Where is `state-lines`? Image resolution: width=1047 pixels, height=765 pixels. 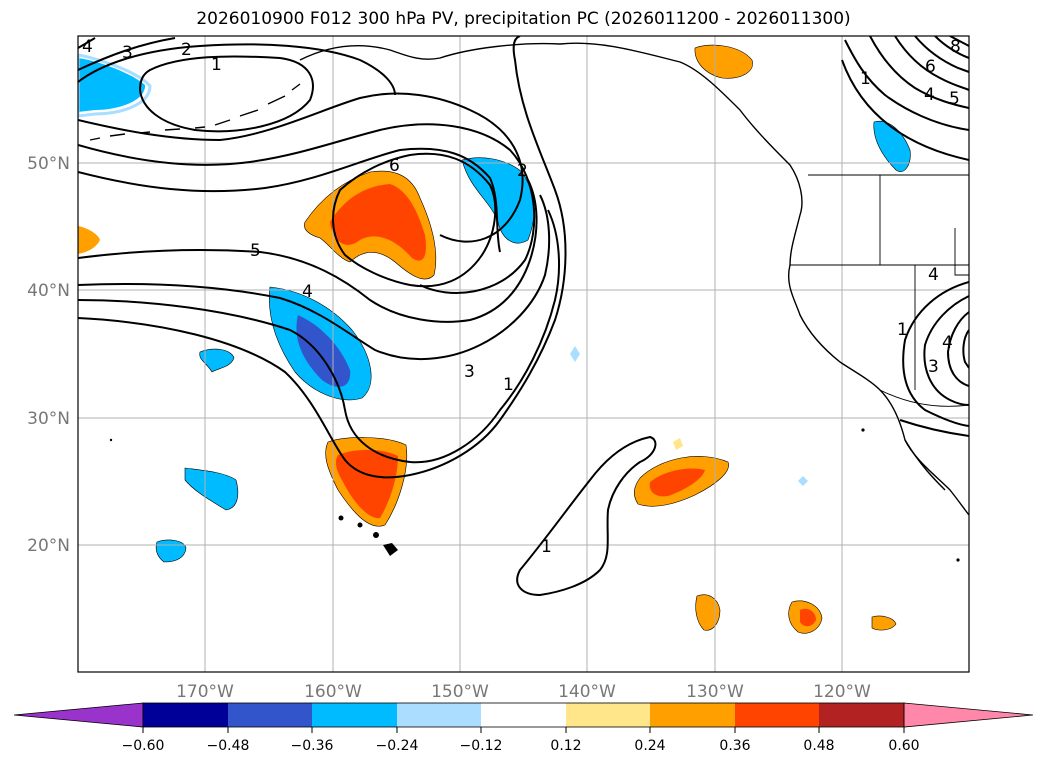 state-lines is located at coordinates (879, 282).